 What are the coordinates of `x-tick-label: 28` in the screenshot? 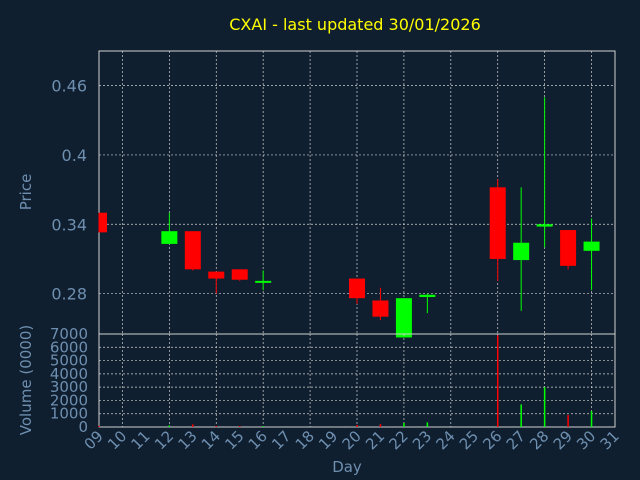 It's located at (539, 440).